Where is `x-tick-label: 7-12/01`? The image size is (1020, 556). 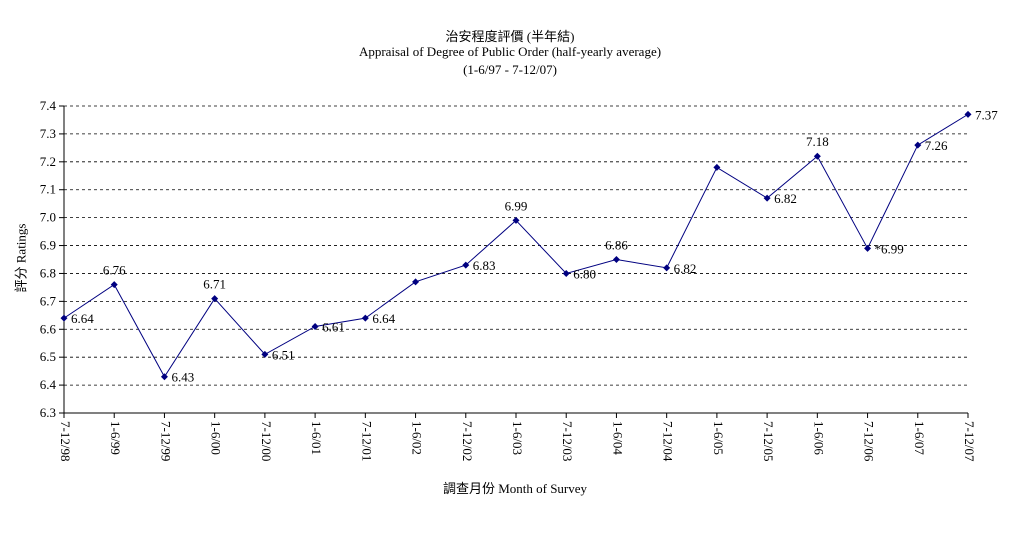
x-tick-label: 7-12/01 is located at coordinates (366, 441).